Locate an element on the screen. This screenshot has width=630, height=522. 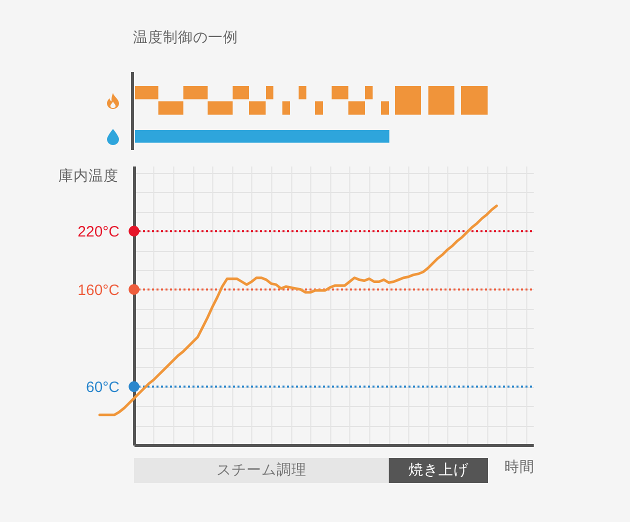
x-axis-title: 時間 is located at coordinates (519, 467).